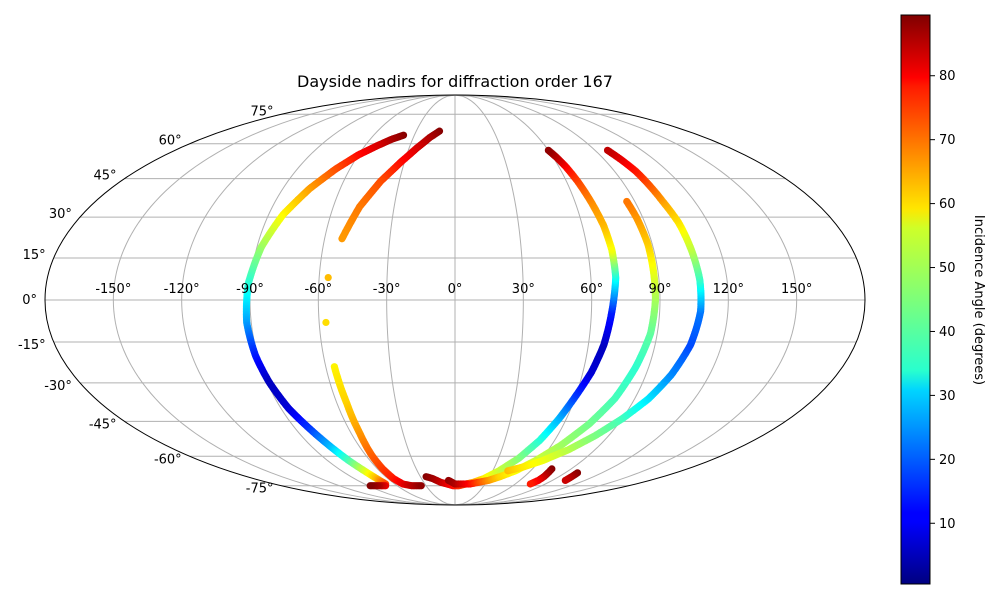 This screenshot has height=600, width=1000. Describe the element at coordinates (455, 81) in the screenshot. I see `chart-title: Dayside nadirs for diffraction order 167` at that location.